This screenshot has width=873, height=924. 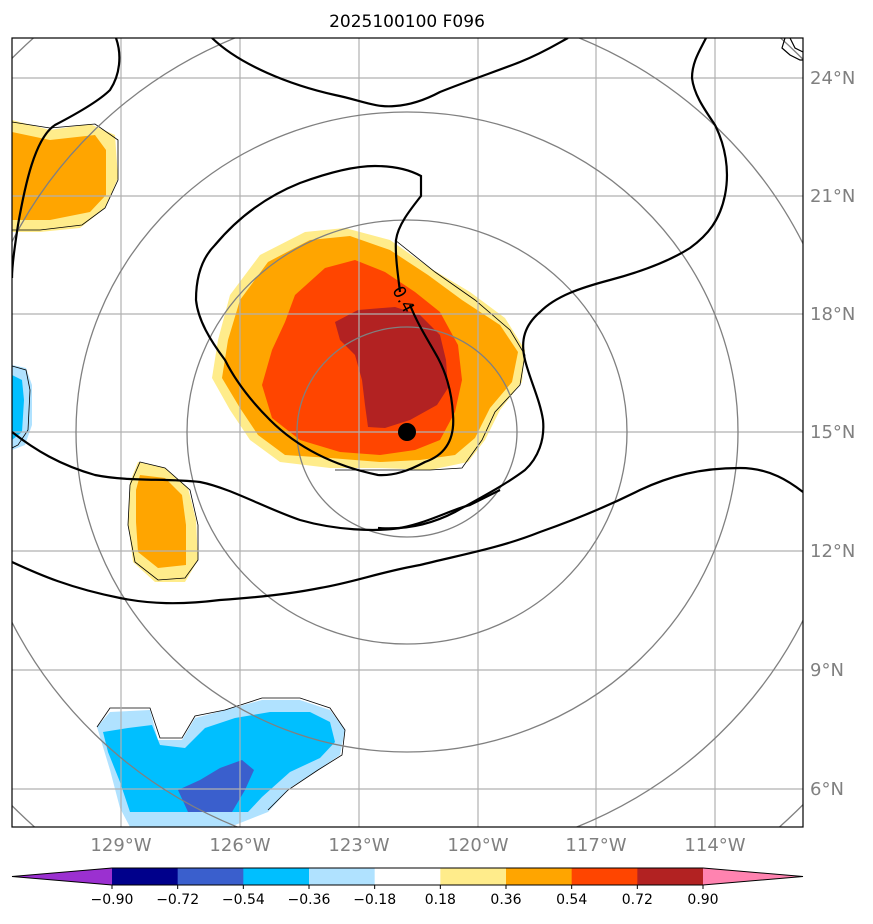 What do you see at coordinates (832, 78) in the screenshot?
I see `lat-label: 24°N` at bounding box center [832, 78].